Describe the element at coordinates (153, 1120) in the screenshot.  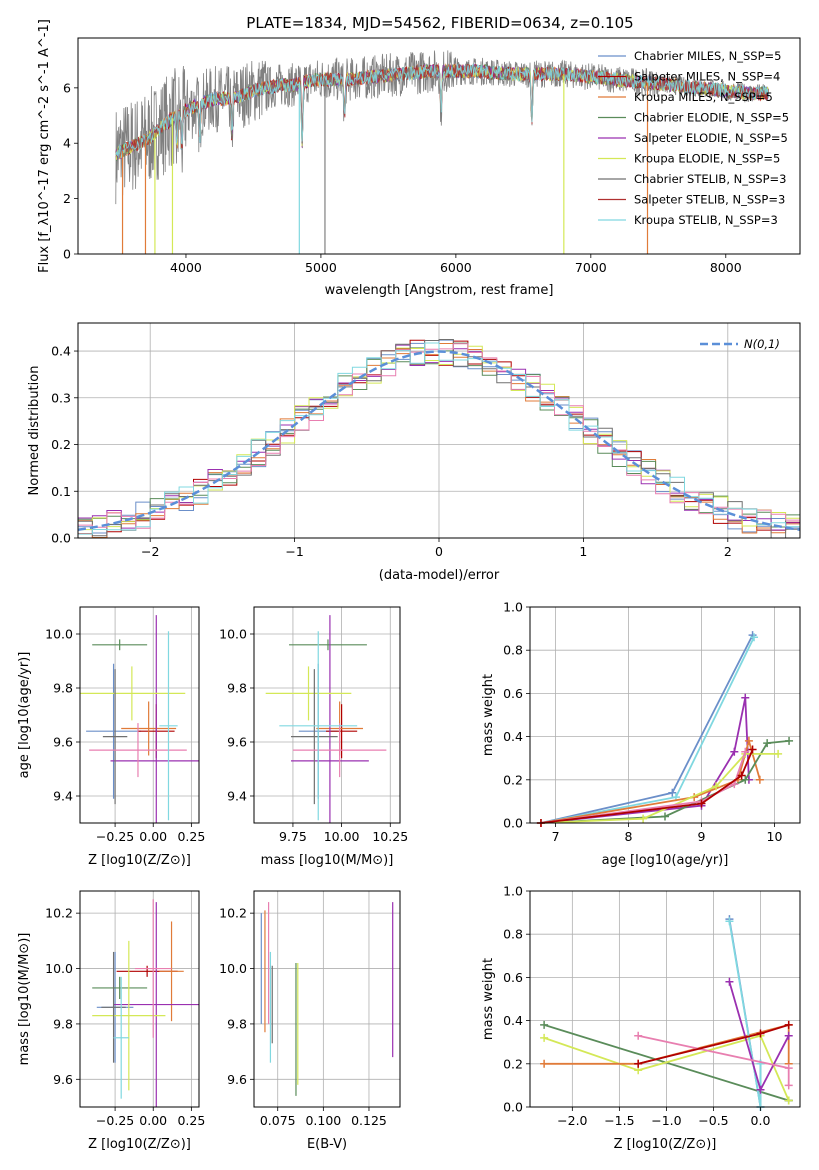
I see `x-tick-label: 0.00` at that location.